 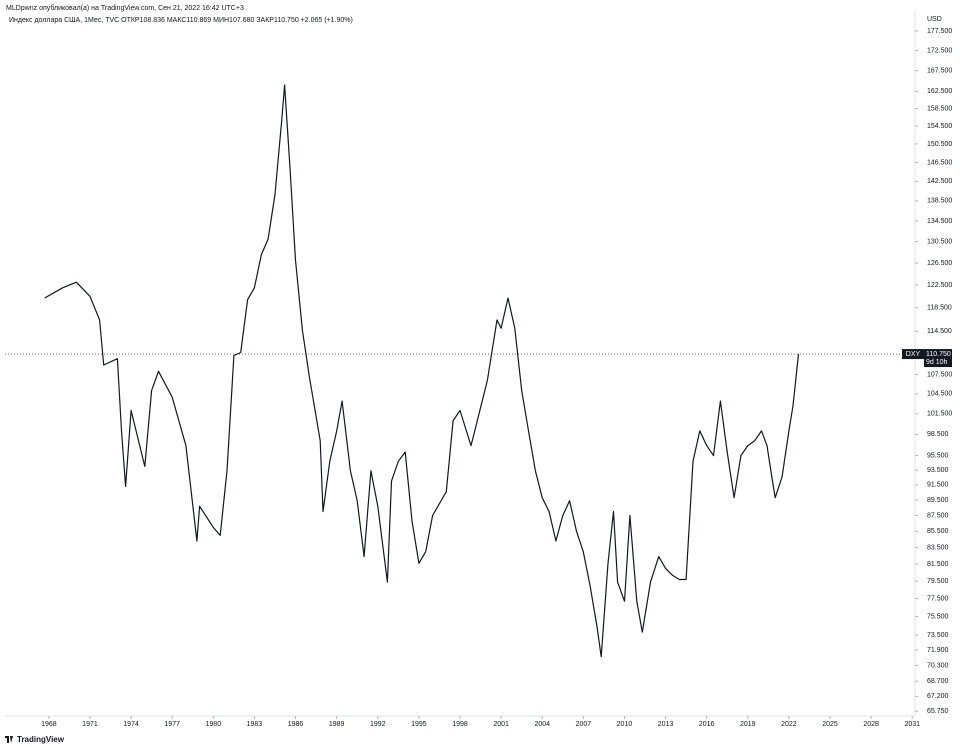 I want to click on y-tick-label: 93.500, so click(x=938, y=470).